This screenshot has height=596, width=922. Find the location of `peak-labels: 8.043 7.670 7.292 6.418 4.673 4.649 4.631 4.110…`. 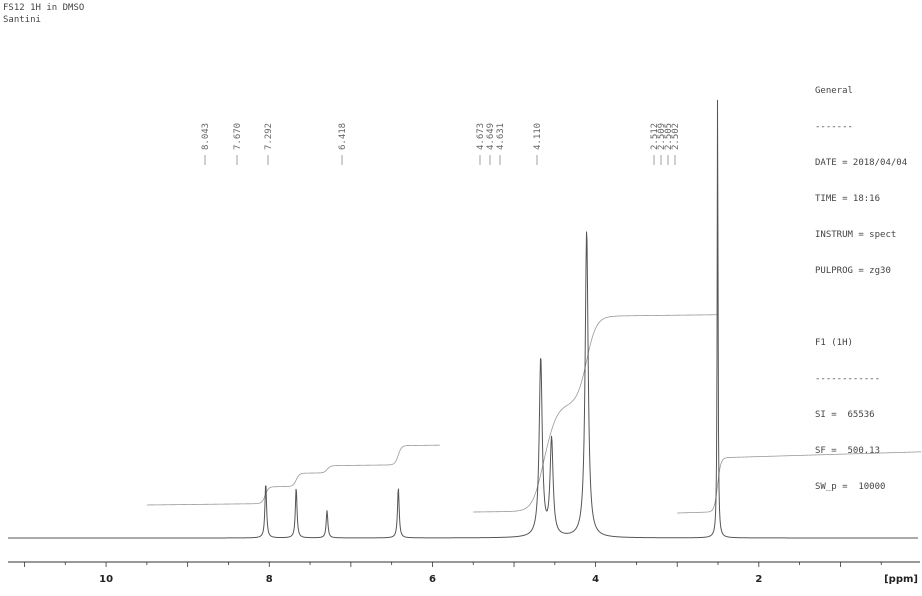

peak-labels: 8.043 7.670 7.292 6.418 4.673 4.649 4.631 4.110… is located at coordinates (441, 144).